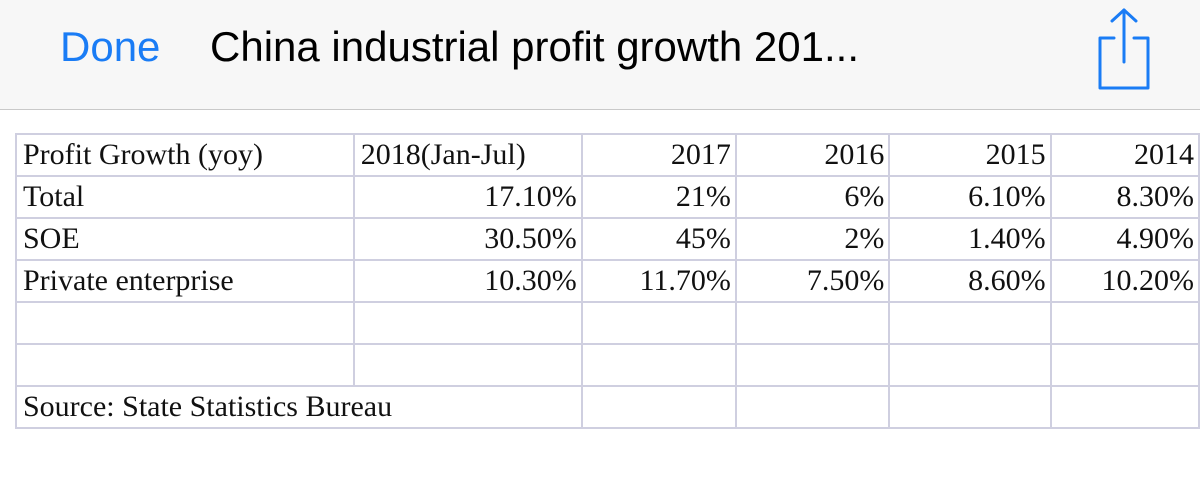 The height and width of the screenshot is (479, 1200). What do you see at coordinates (812, 155) in the screenshot?
I see `header-cell: 2016` at bounding box center [812, 155].